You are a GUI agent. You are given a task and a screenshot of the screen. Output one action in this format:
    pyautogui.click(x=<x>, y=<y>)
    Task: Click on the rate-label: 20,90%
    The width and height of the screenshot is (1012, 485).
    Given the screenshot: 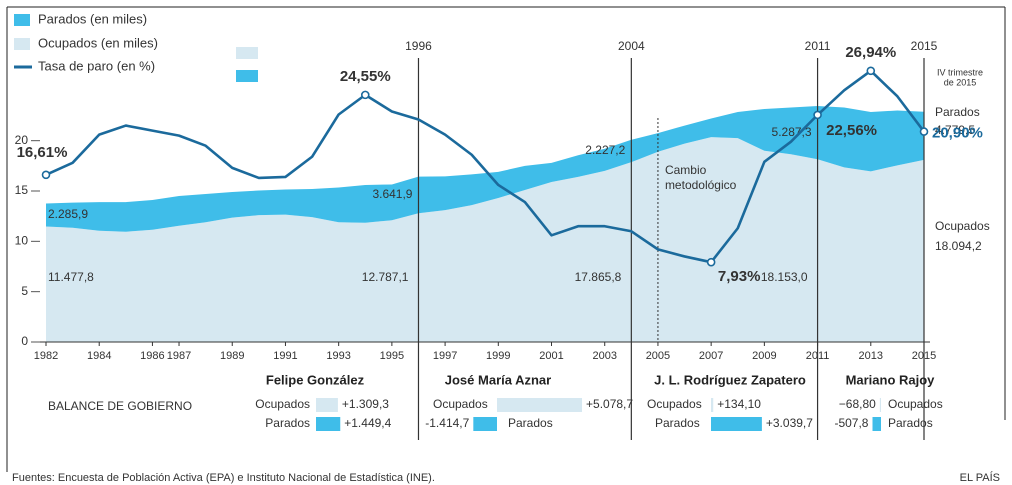 What is the action you would take?
    pyautogui.click(x=957, y=133)
    